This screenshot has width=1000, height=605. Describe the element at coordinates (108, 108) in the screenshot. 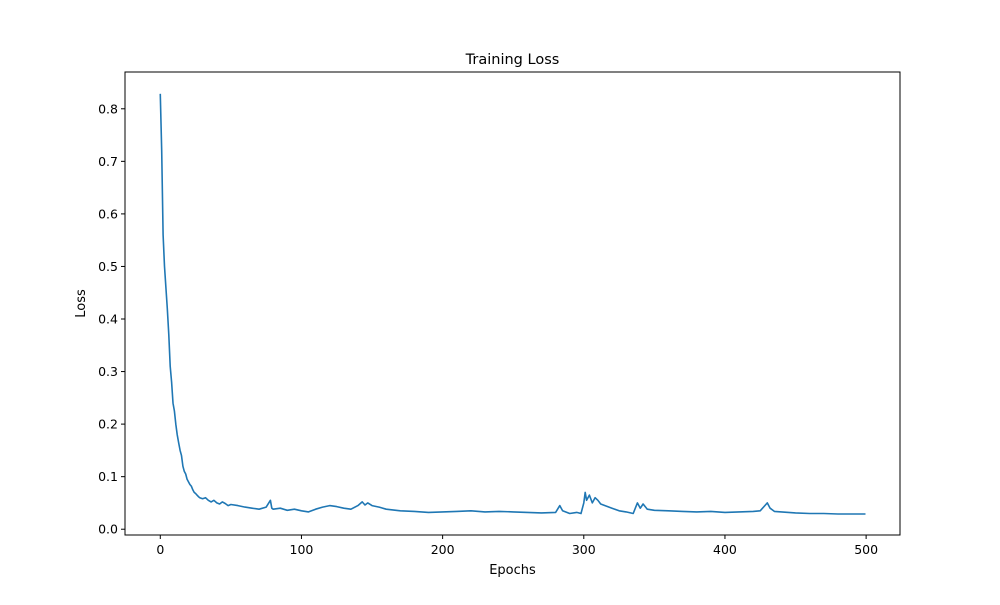

I see `y-tick-label: 0.8` at that location.